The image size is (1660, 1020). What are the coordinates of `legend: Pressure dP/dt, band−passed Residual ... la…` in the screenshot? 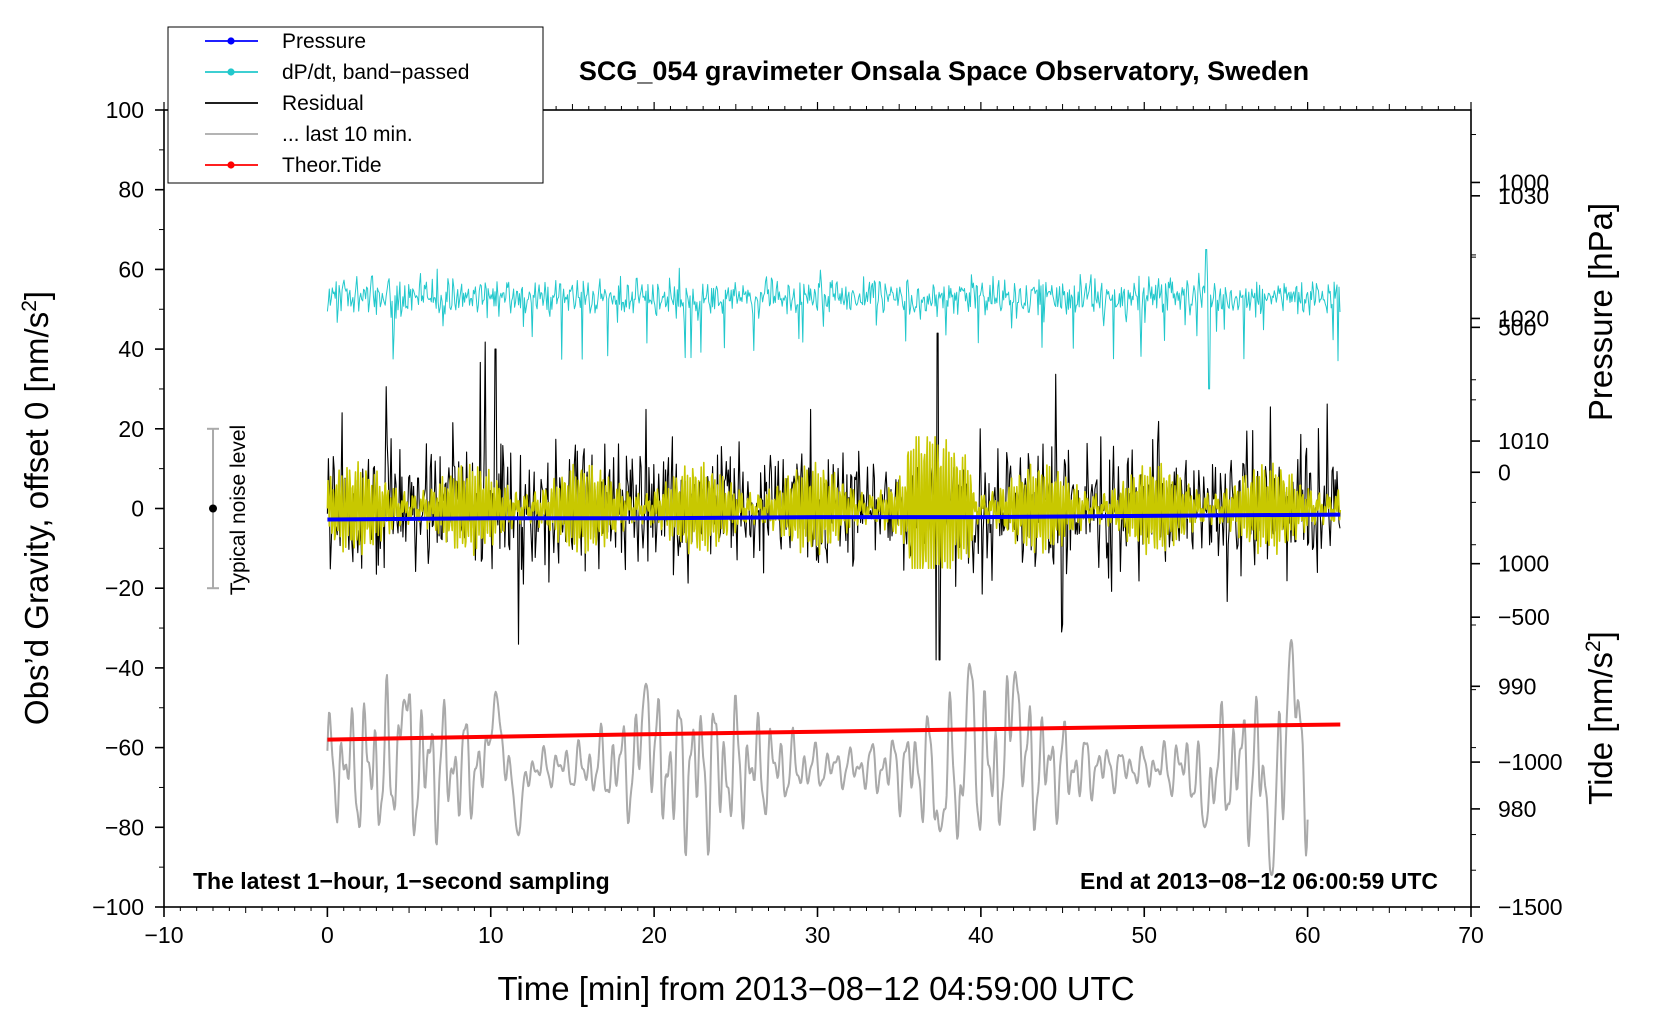 It's located at (355, 105).